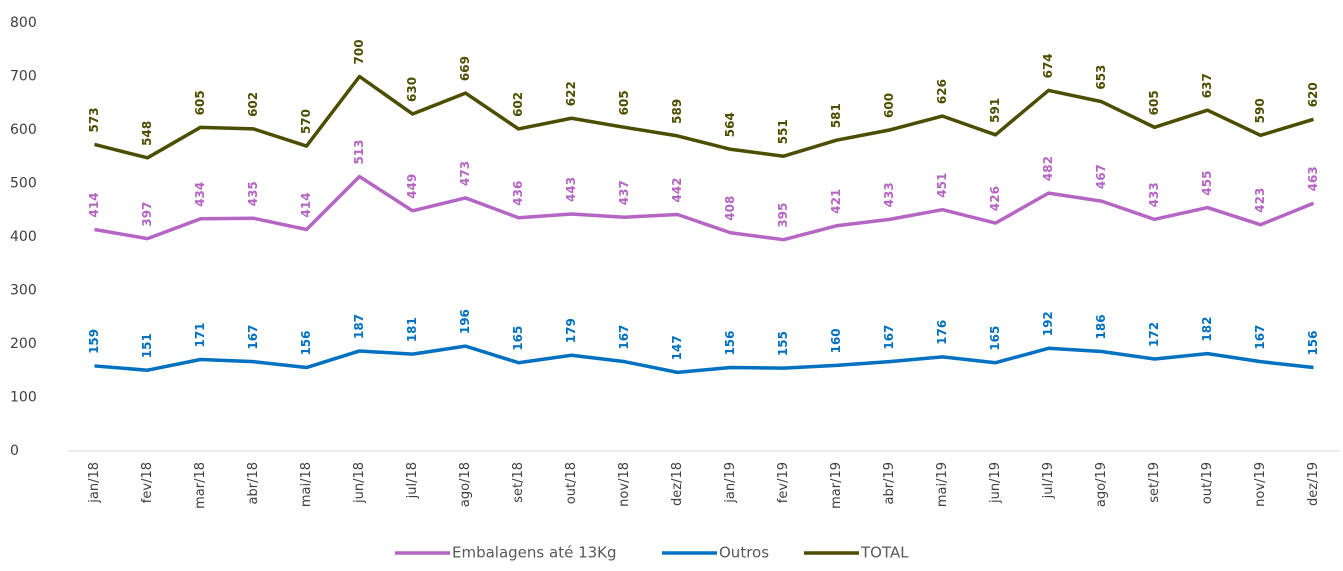 Image resolution: width=1343 pixels, height=571 pixels. Describe the element at coordinates (23, 398) in the screenshot. I see `y-tick-label: 100` at that location.